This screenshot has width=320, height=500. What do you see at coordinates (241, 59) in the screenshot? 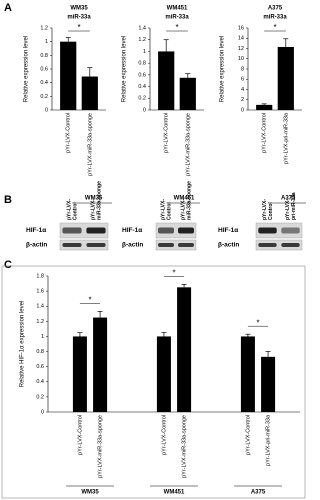
I see `y-tick-label: 10` at bounding box center [241, 59].